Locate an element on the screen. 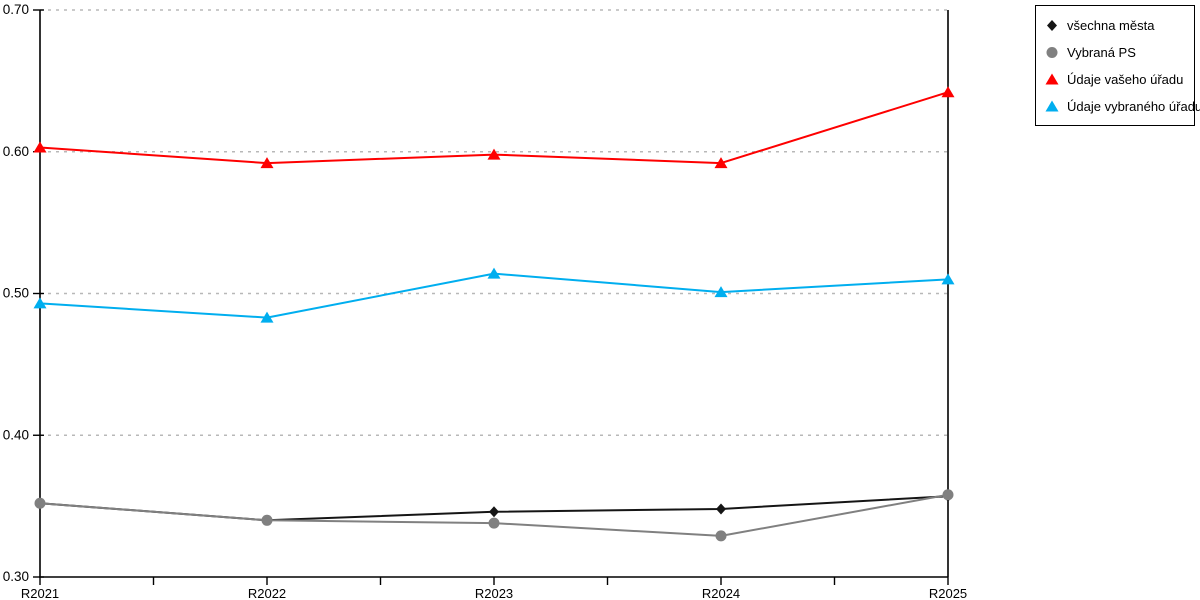 The image size is (1200, 600). series--daje-vybran-ho-adu is located at coordinates (494, 295).